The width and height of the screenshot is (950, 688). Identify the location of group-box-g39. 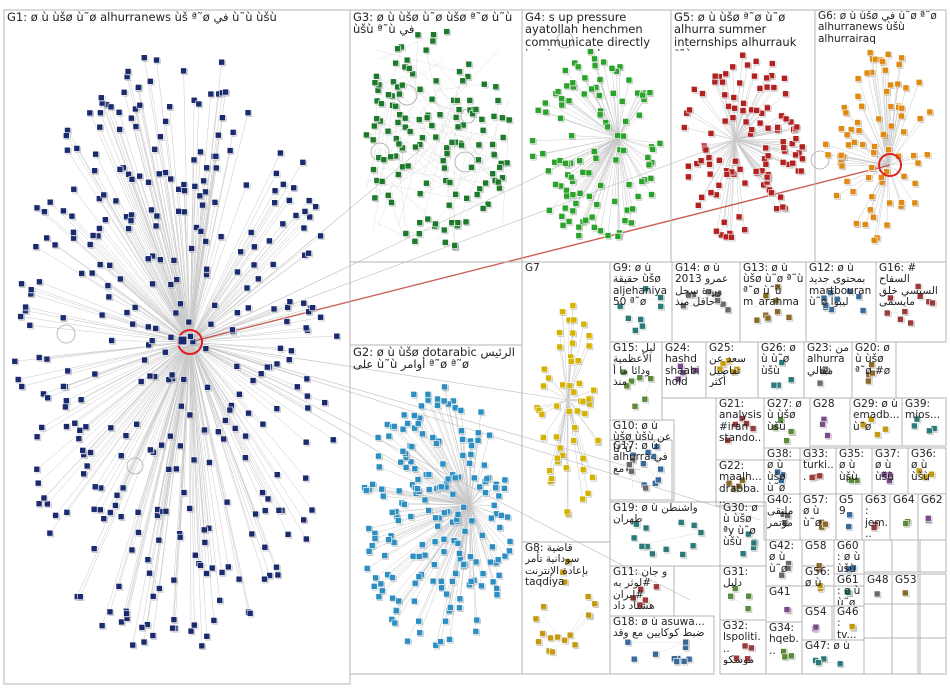
(924, 422).